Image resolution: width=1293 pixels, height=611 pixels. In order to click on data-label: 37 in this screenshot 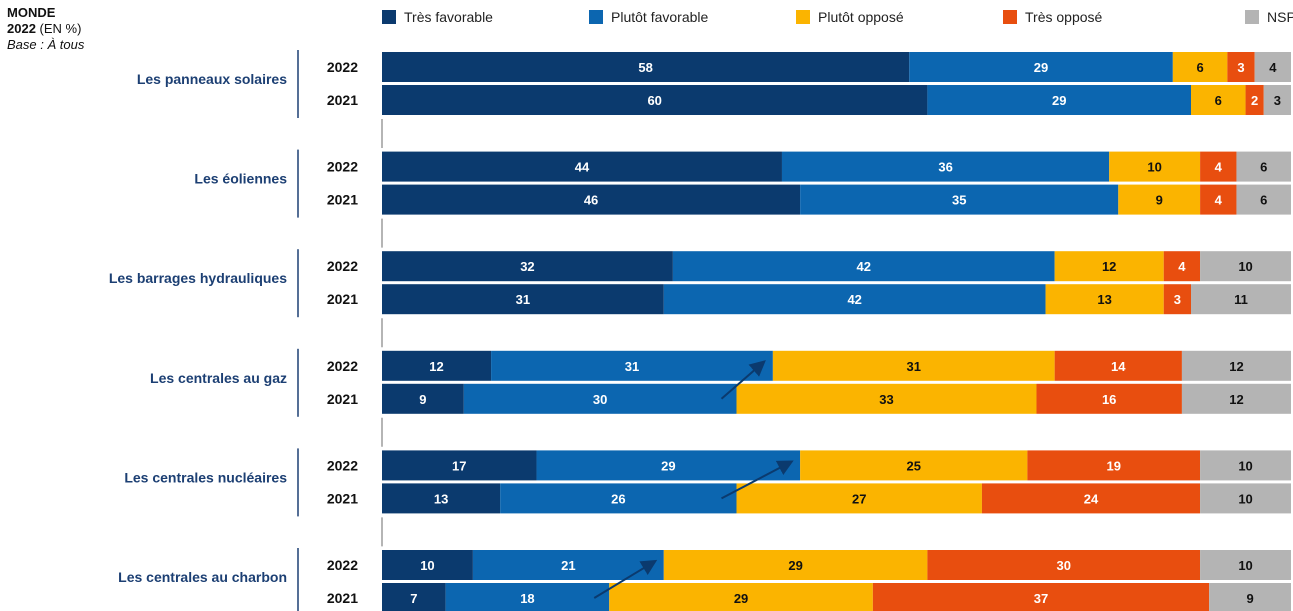, I will do `click(1041, 598)`.